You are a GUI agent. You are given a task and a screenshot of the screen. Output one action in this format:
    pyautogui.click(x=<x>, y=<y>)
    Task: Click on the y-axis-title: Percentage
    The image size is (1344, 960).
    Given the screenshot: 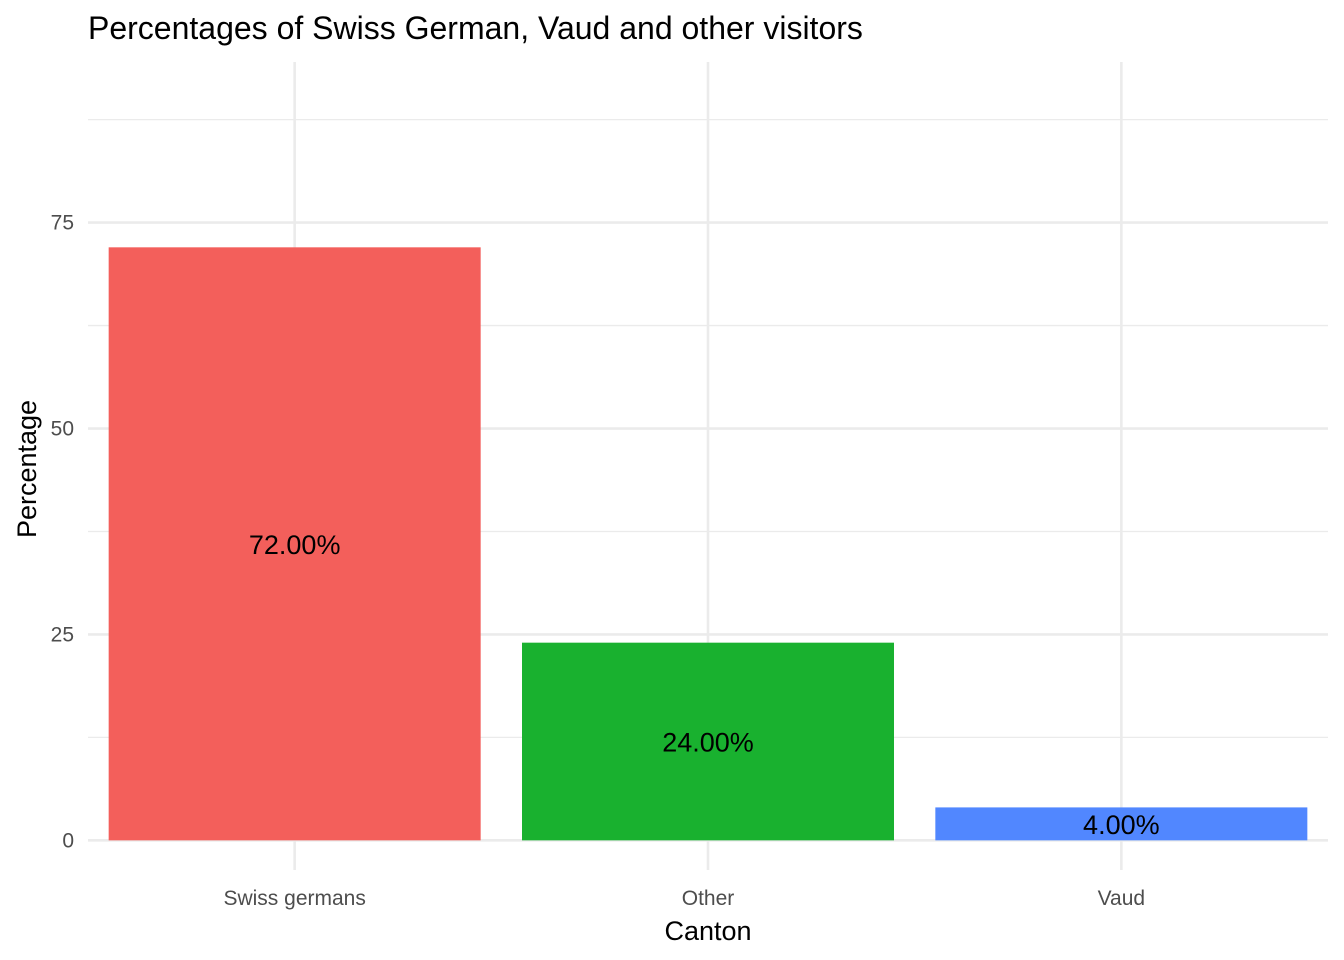 What is the action you would take?
    pyautogui.click(x=27, y=469)
    